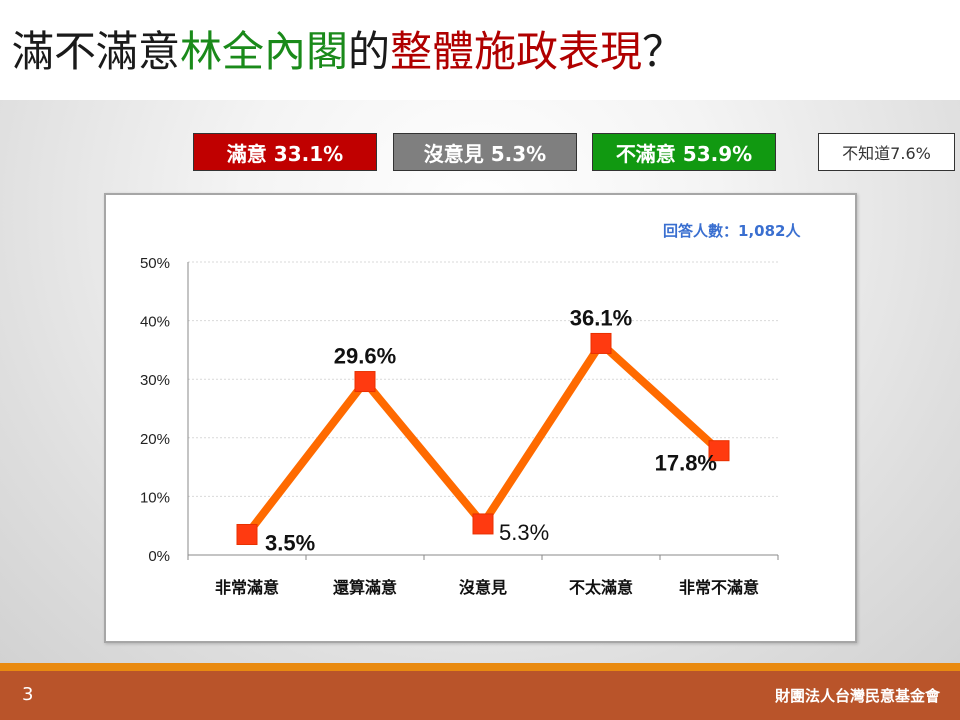 This screenshot has width=960, height=720. I want to click on x-tick-label: 沒意見, so click(483, 587).